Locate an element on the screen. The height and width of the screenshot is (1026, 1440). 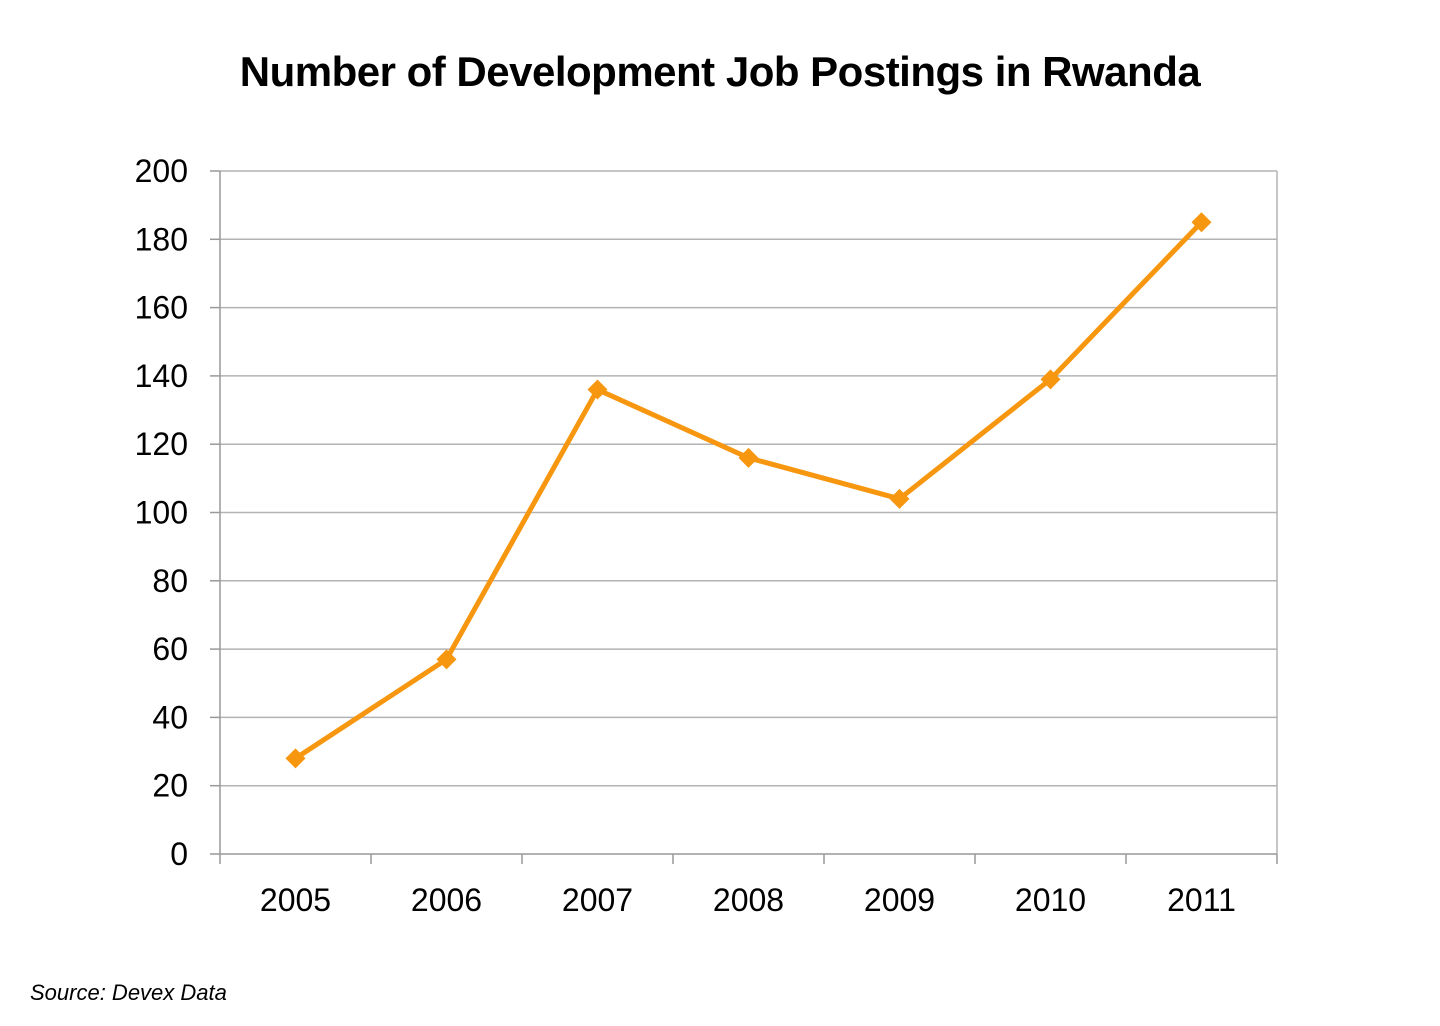
x-tick-label: 2011 is located at coordinates (1201, 900).